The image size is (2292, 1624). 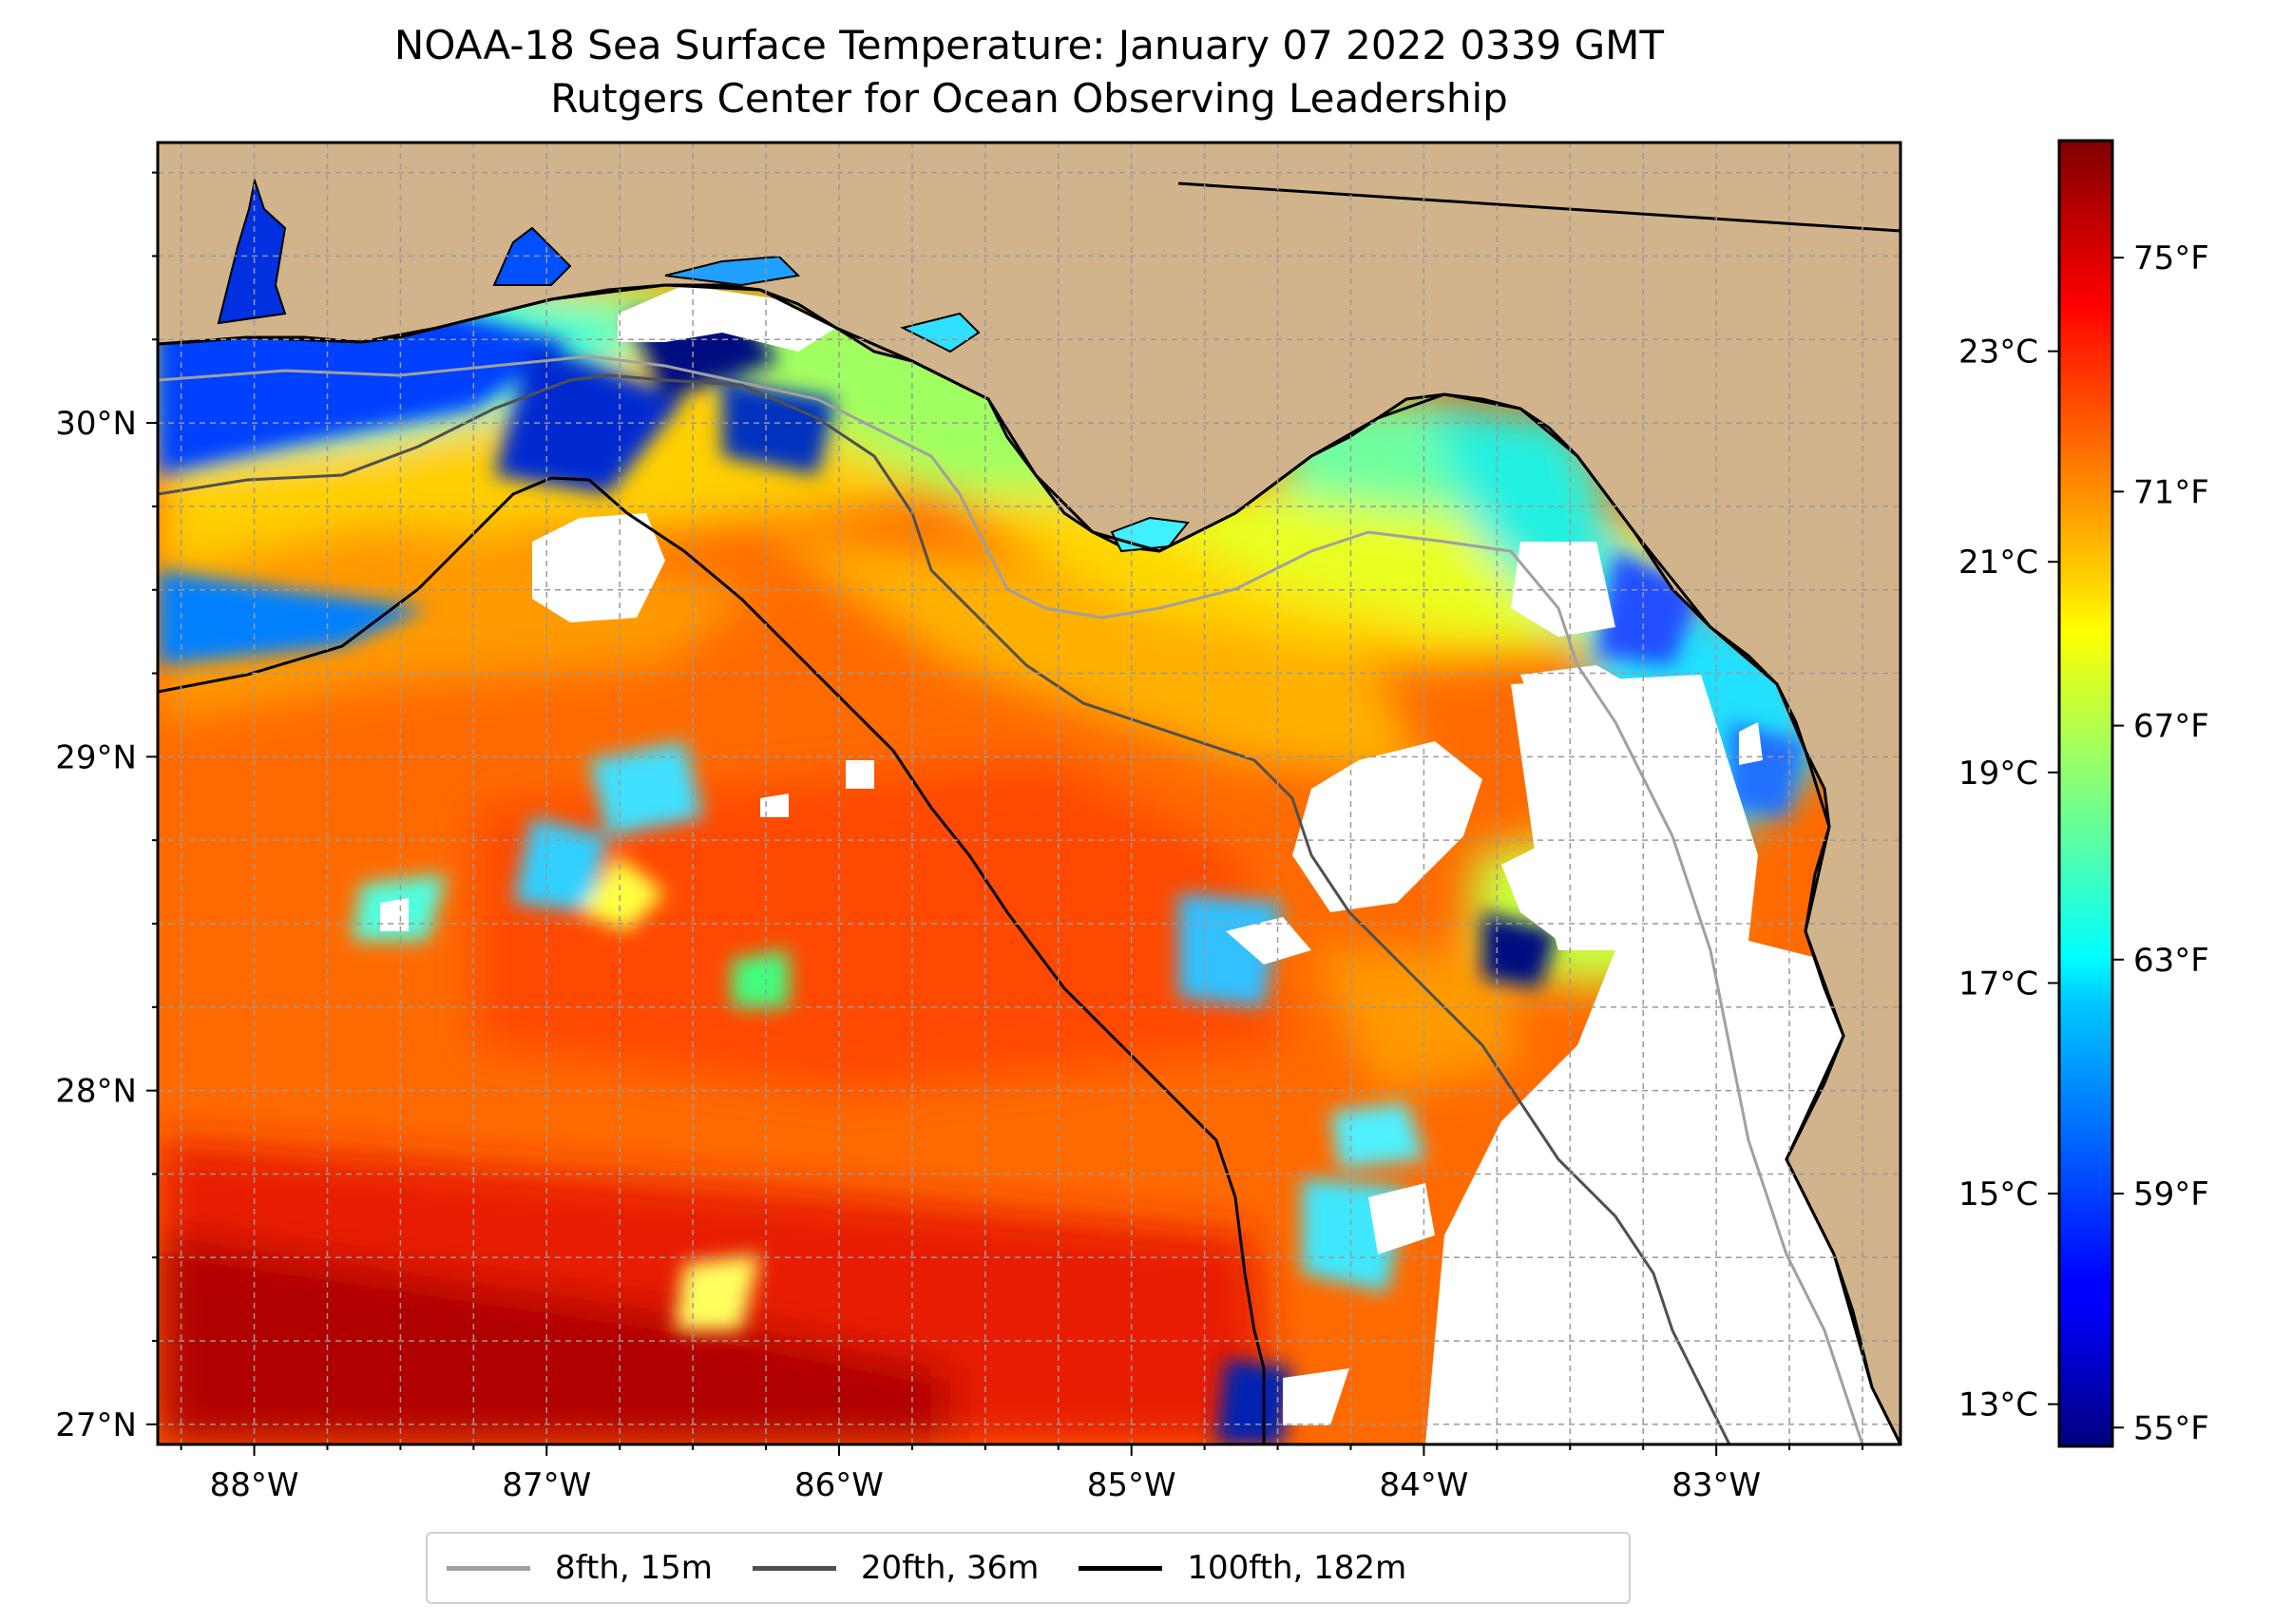 What do you see at coordinates (1297, 1568) in the screenshot?
I see `legend-label-100fth: 100fth, 182m` at bounding box center [1297, 1568].